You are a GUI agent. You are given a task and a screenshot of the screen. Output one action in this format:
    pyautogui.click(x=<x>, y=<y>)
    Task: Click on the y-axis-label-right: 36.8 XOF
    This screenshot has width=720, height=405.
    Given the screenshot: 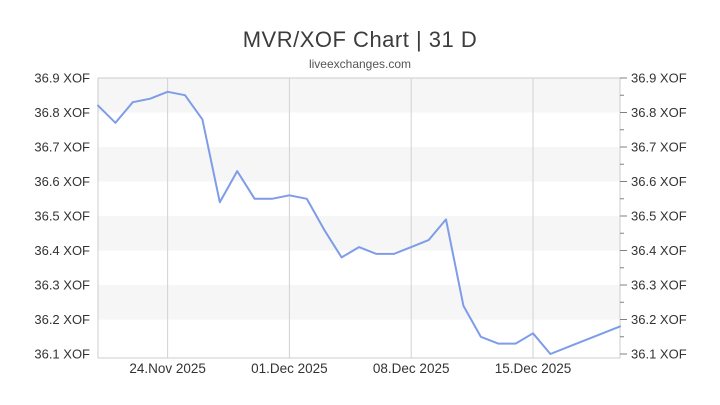 What is the action you would take?
    pyautogui.click(x=659, y=112)
    